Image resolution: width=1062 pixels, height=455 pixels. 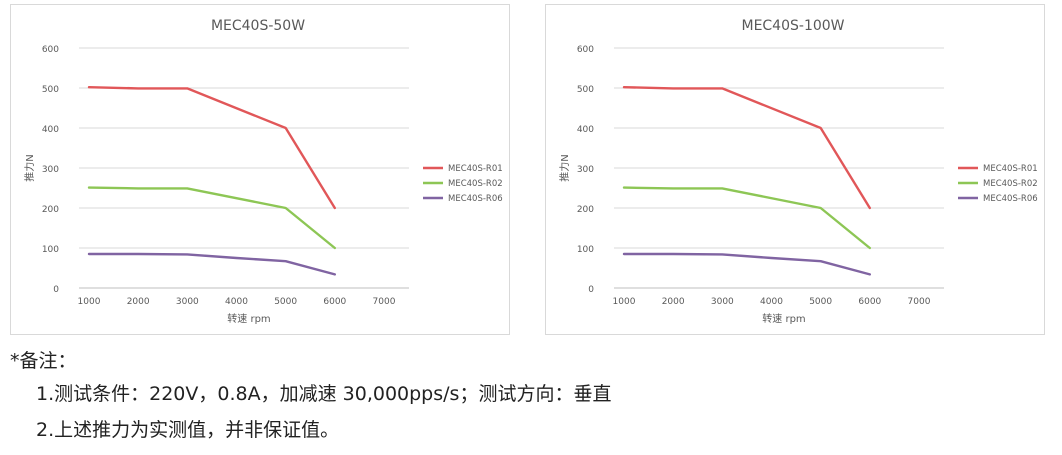 I want to click on notes-heading: *备注：, so click(x=43, y=361).